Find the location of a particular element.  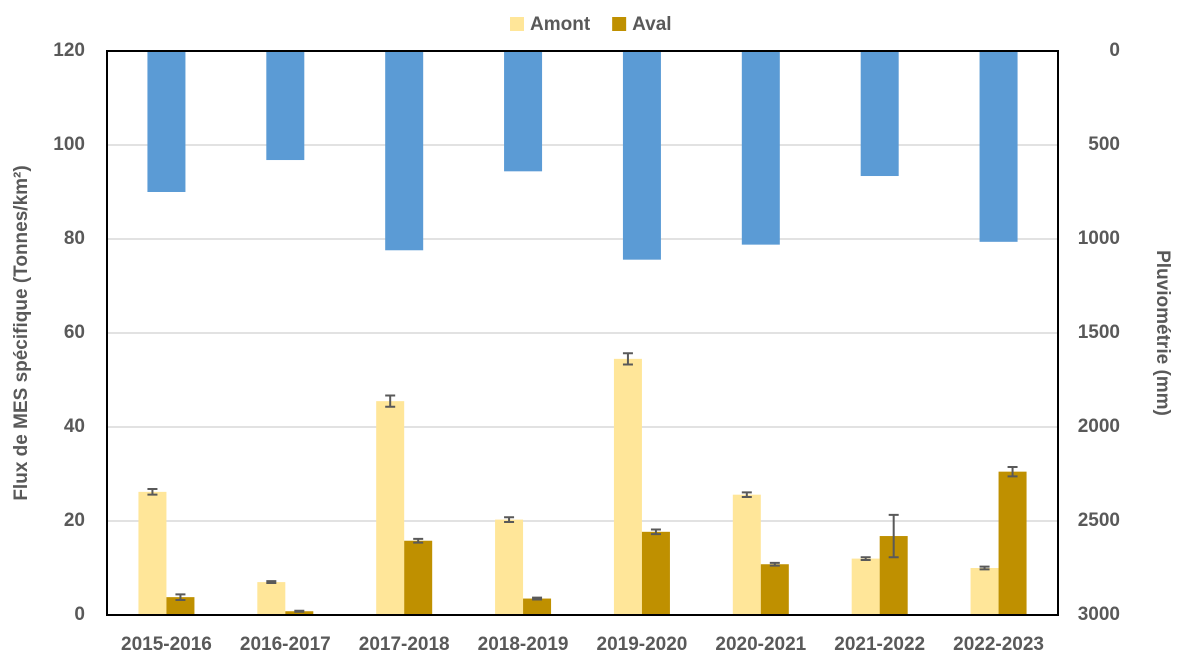

legend-label: Aval is located at coordinates (651, 24).